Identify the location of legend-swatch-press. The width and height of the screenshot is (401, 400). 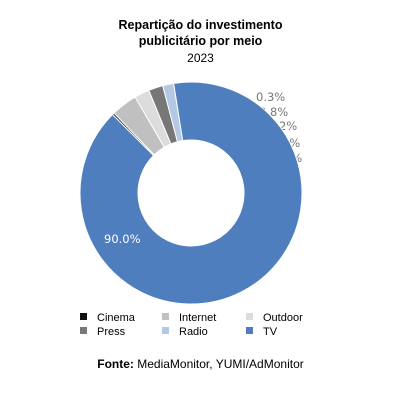
(83, 330).